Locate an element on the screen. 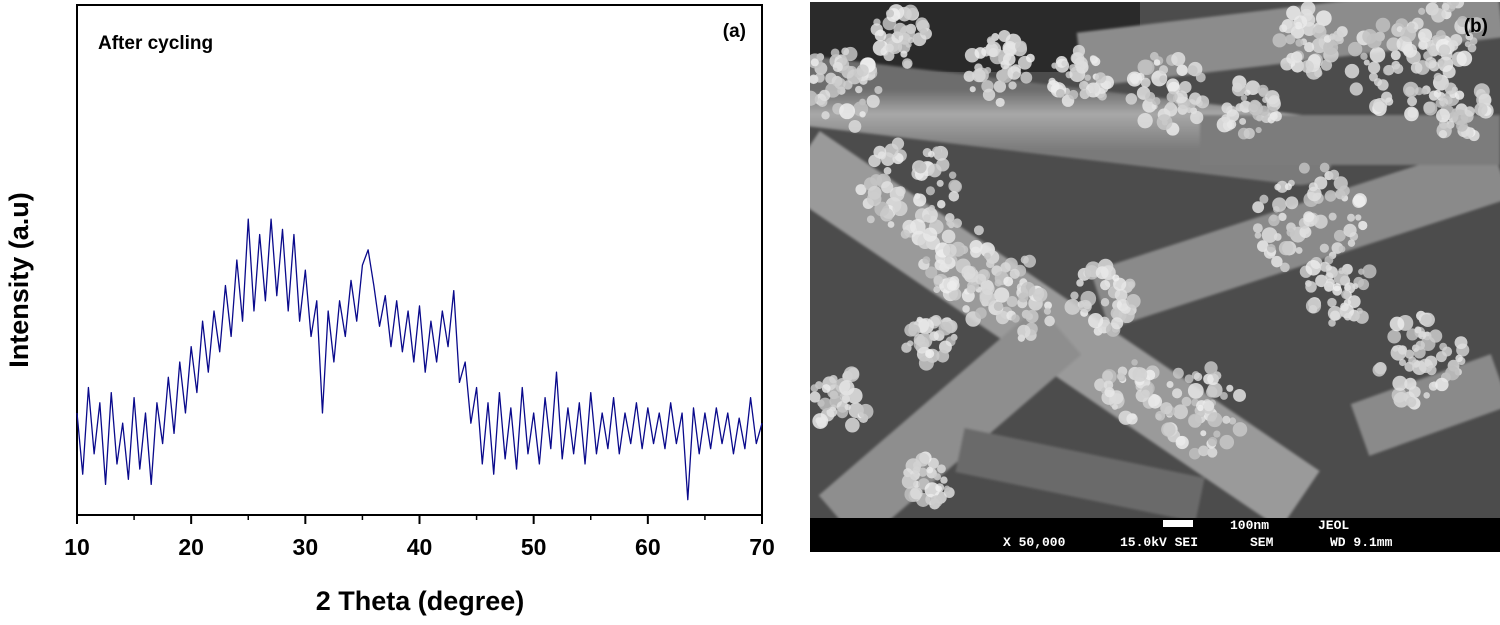  x-tick-label: 10 is located at coordinates (77, 547).